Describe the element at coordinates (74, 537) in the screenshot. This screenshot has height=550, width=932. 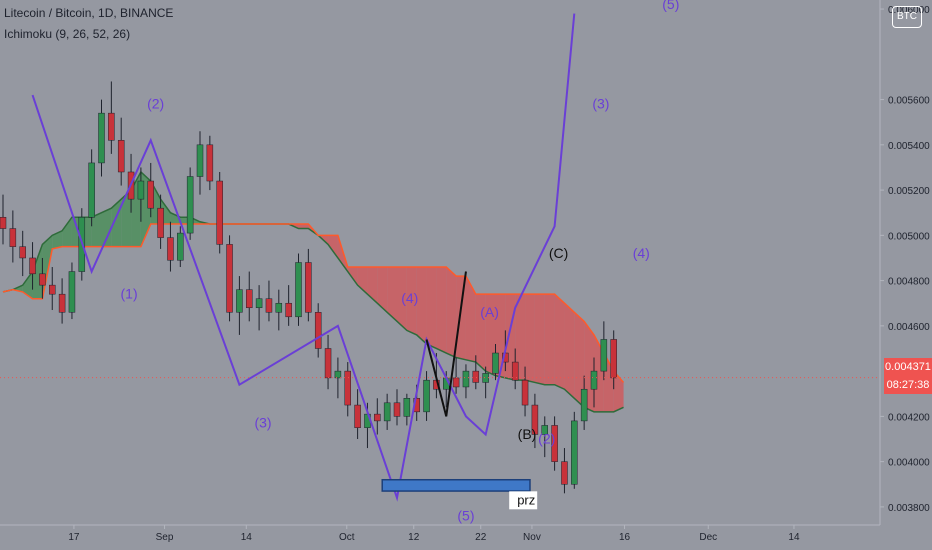
I see `time-tick-label: 17` at that location.